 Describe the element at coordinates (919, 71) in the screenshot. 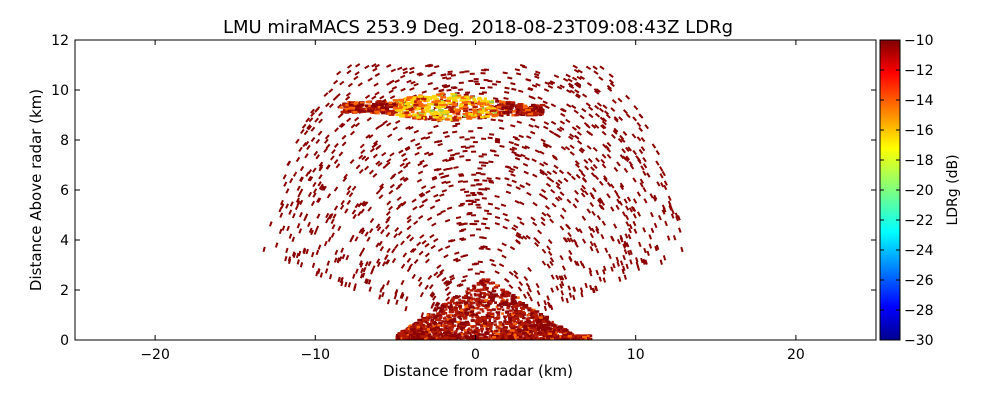

I see `colorbar-tick-label: −12` at that location.